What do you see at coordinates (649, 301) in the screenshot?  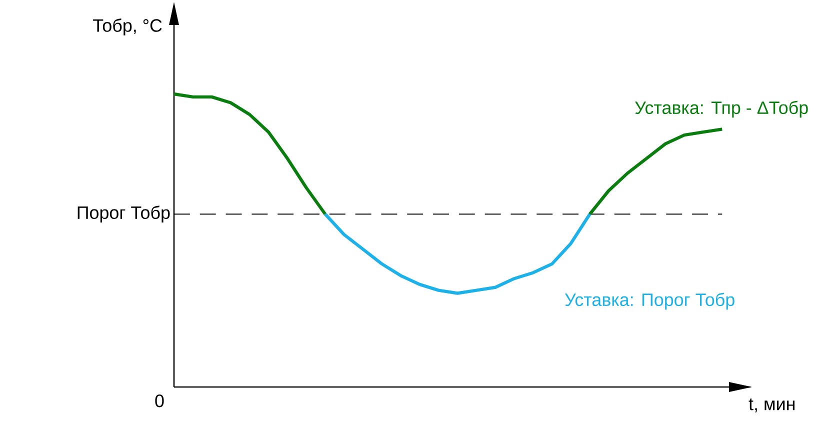 I see `series-label: Уставка: Порог Тобр` at bounding box center [649, 301].